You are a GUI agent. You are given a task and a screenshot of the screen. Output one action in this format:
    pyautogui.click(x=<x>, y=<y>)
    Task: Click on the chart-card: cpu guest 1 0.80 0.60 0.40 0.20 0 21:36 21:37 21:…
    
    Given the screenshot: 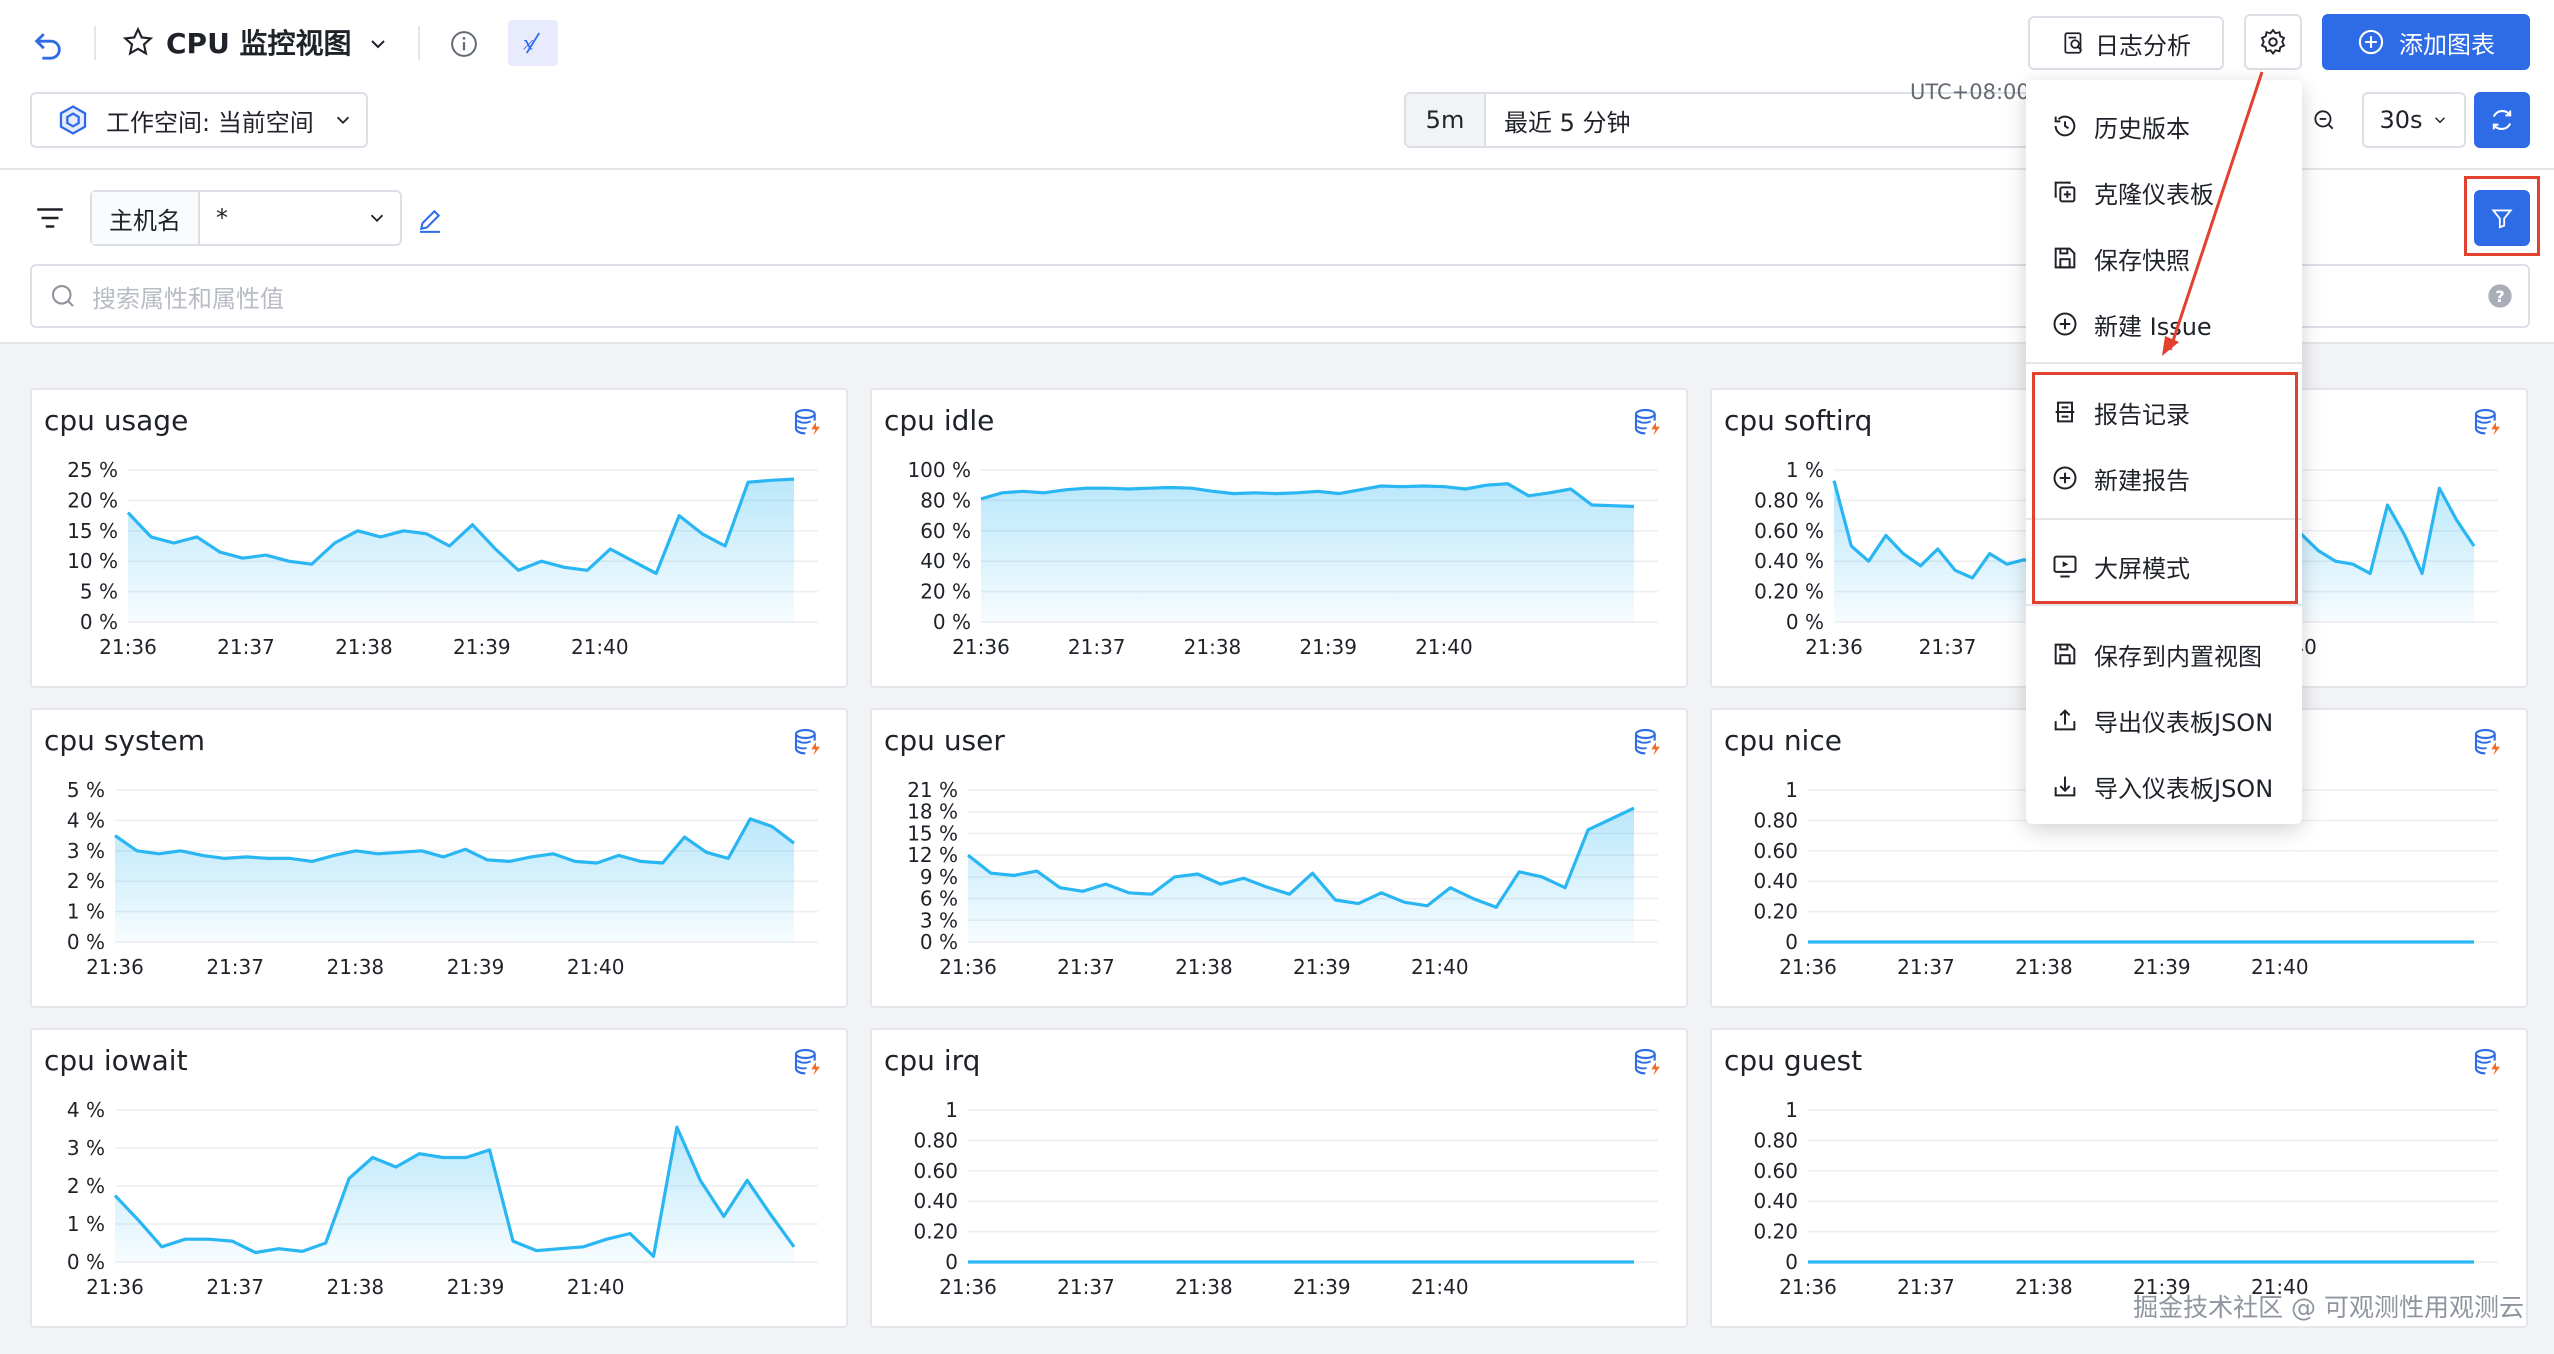 What is the action you would take?
    pyautogui.click(x=2119, y=1178)
    